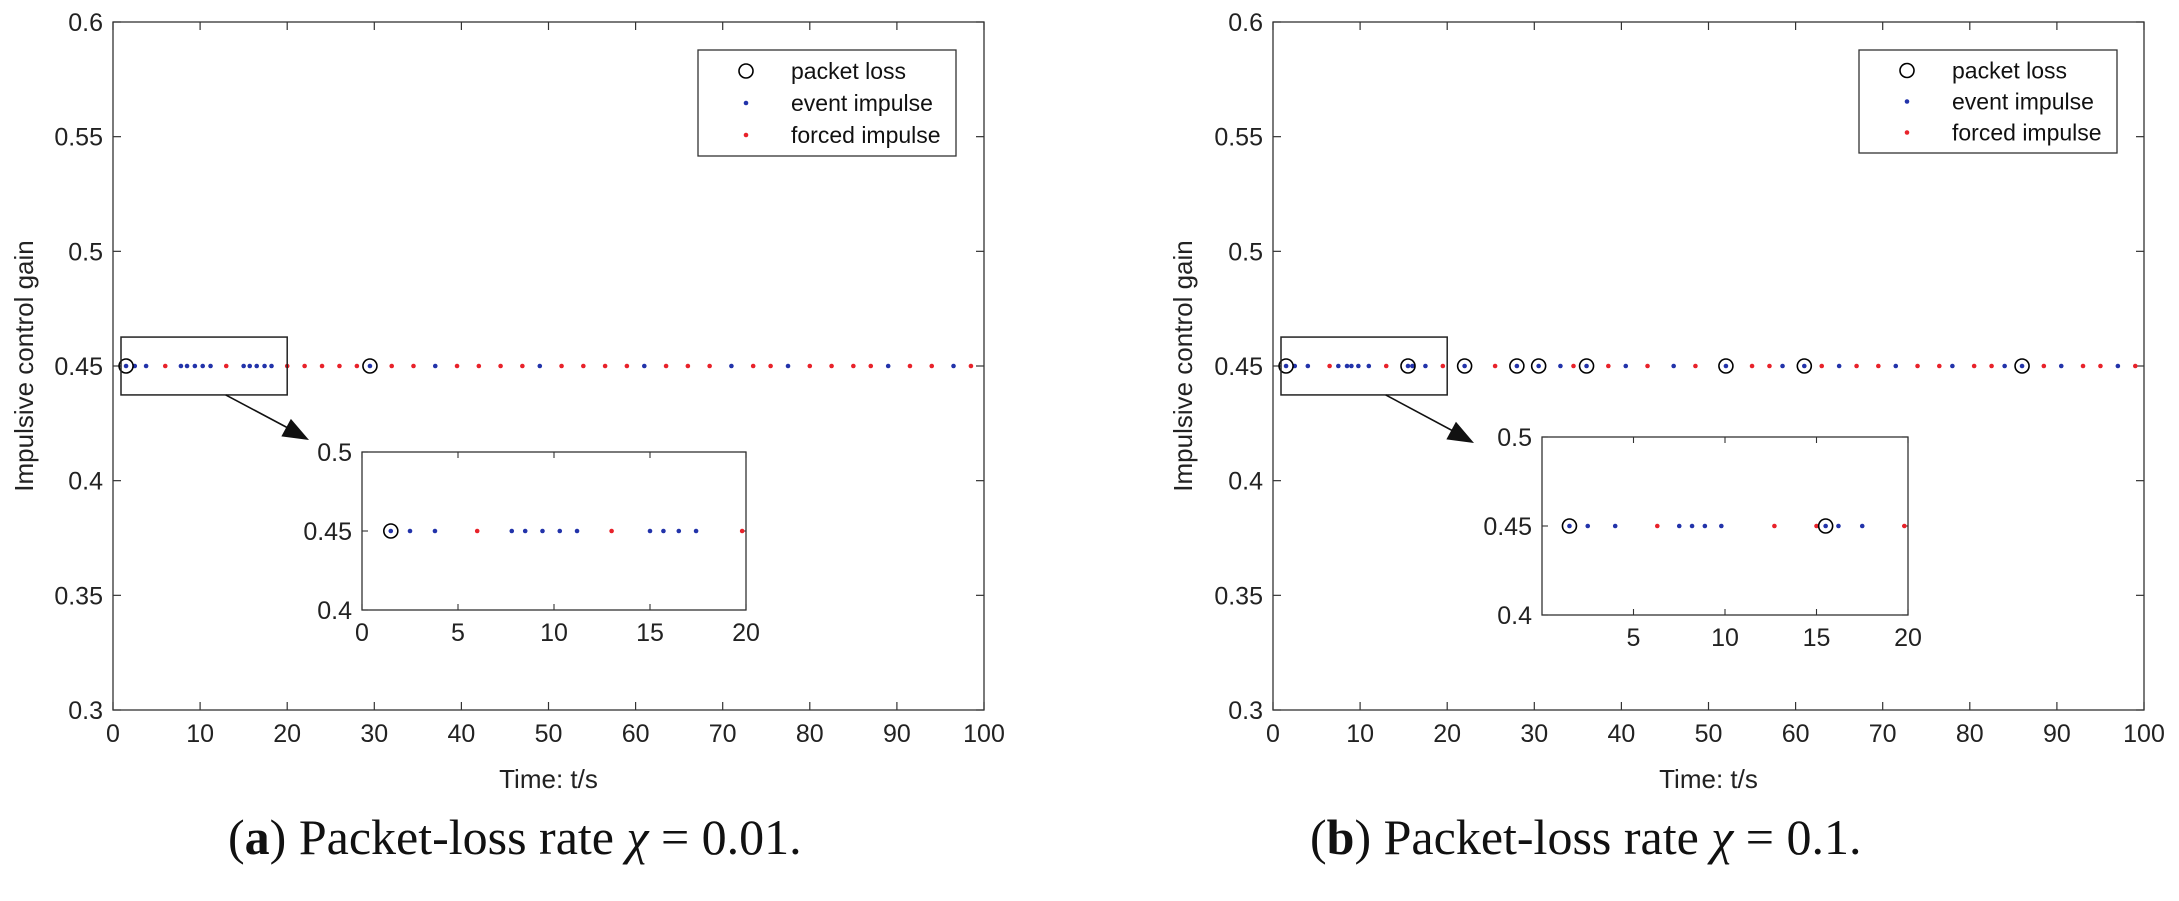 This screenshot has width=2179, height=901. Describe the element at coordinates (85, 23) in the screenshot. I see `chart-a-y-tick-label: 0.6` at that location.